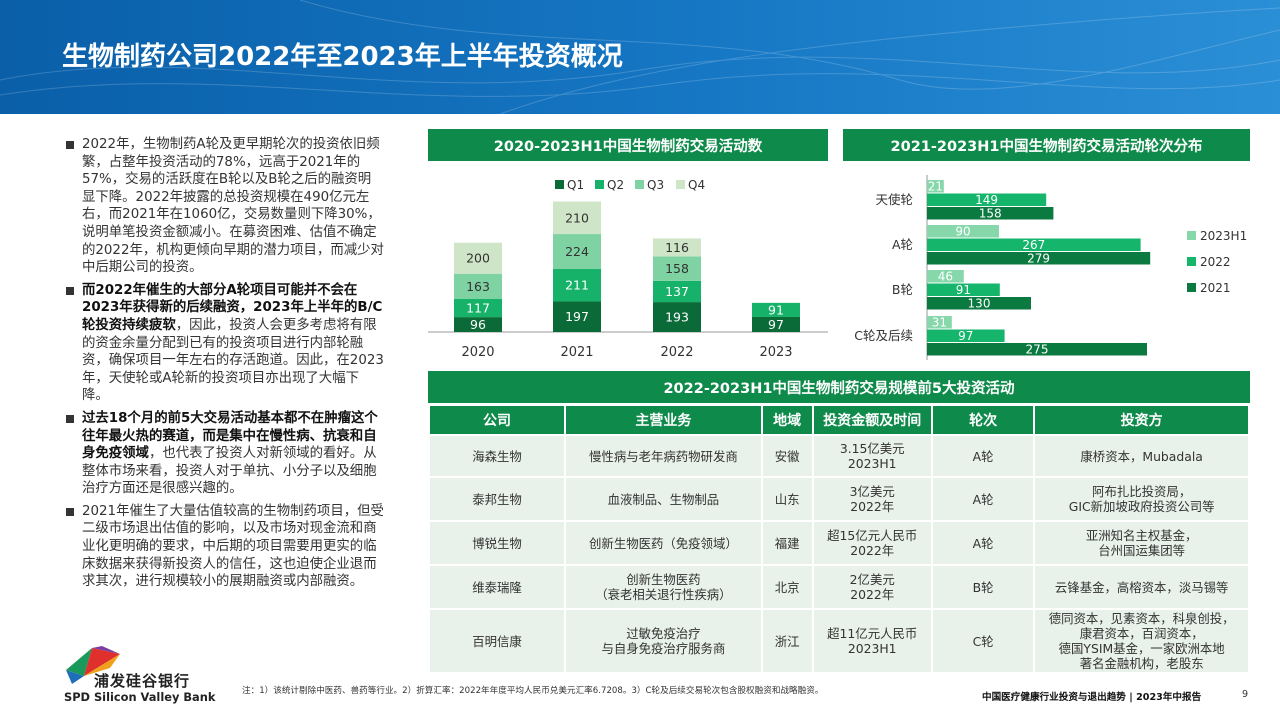 Image resolution: width=1280 pixels, height=720 pixels. I want to click on bar-data-label: 211, so click(577, 285).